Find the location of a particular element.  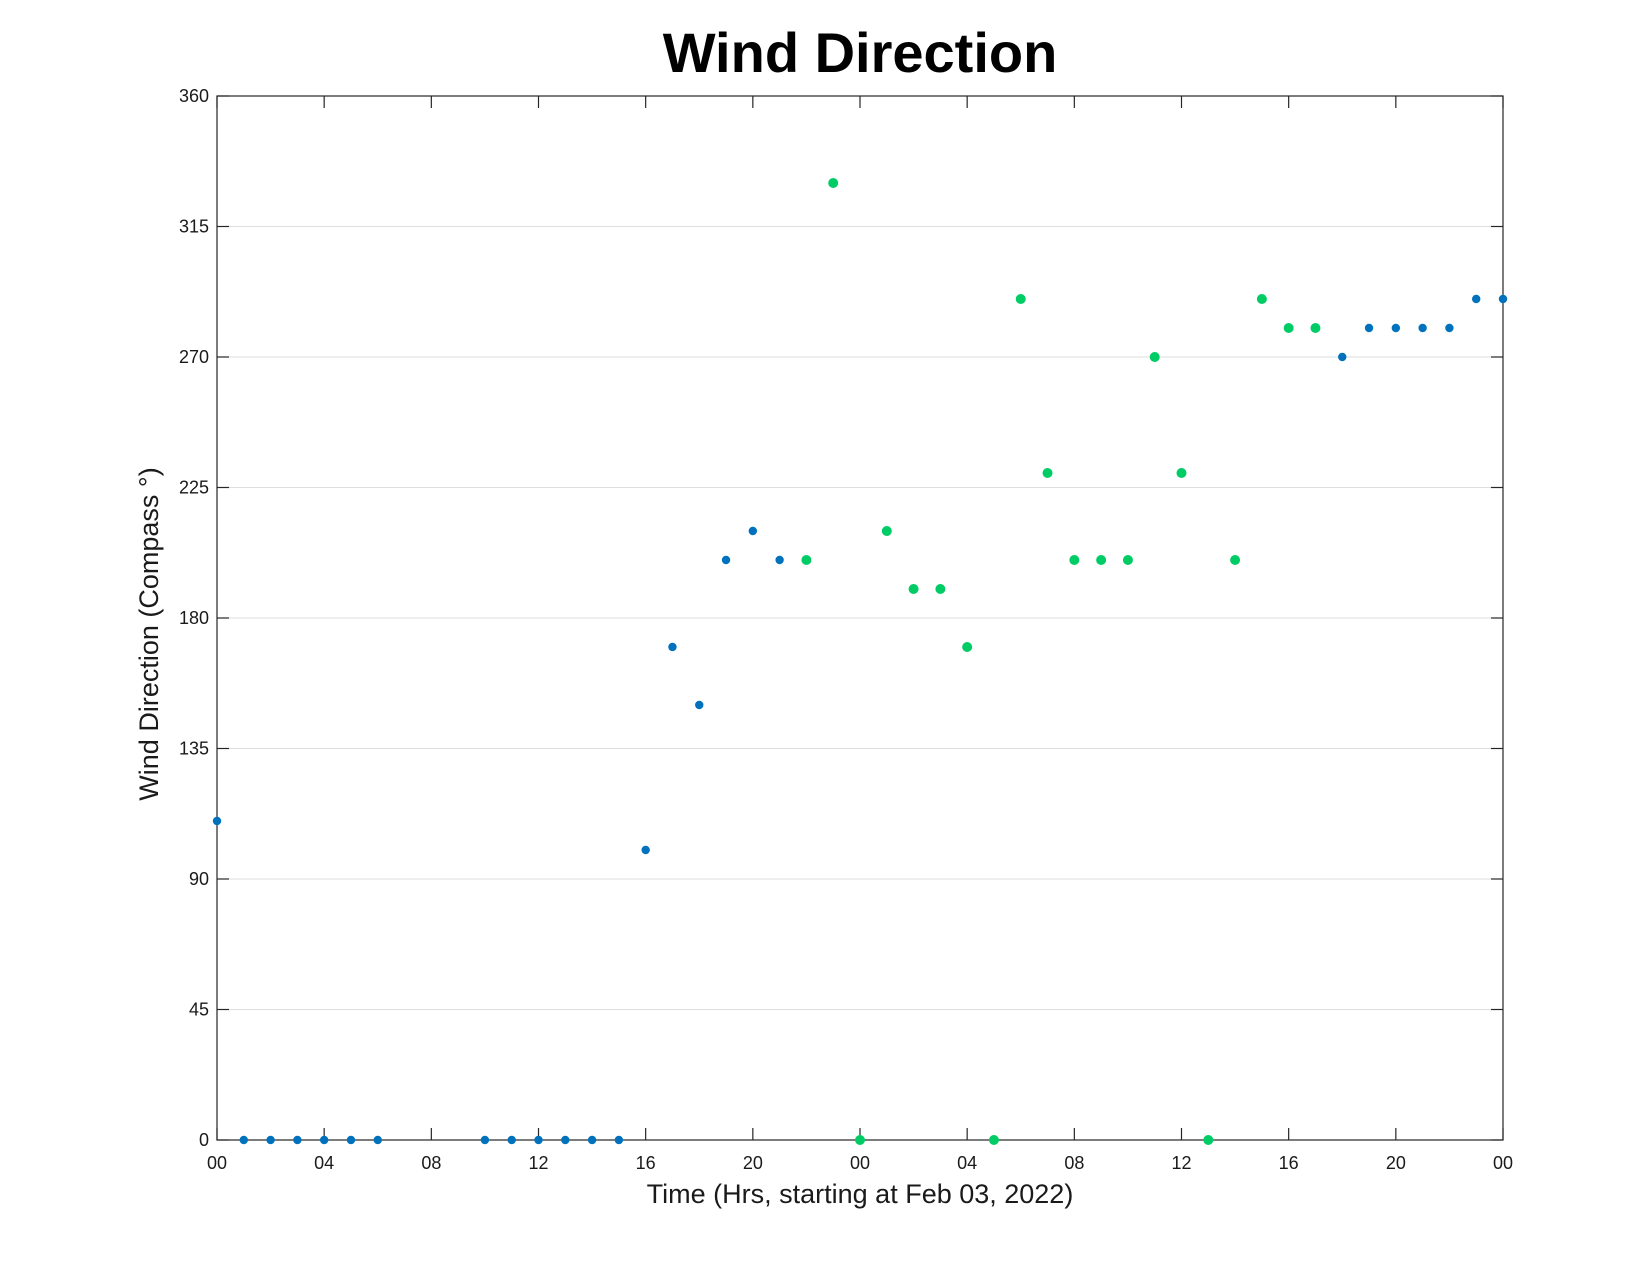

y-tick-label: 360 is located at coordinates (194, 96).